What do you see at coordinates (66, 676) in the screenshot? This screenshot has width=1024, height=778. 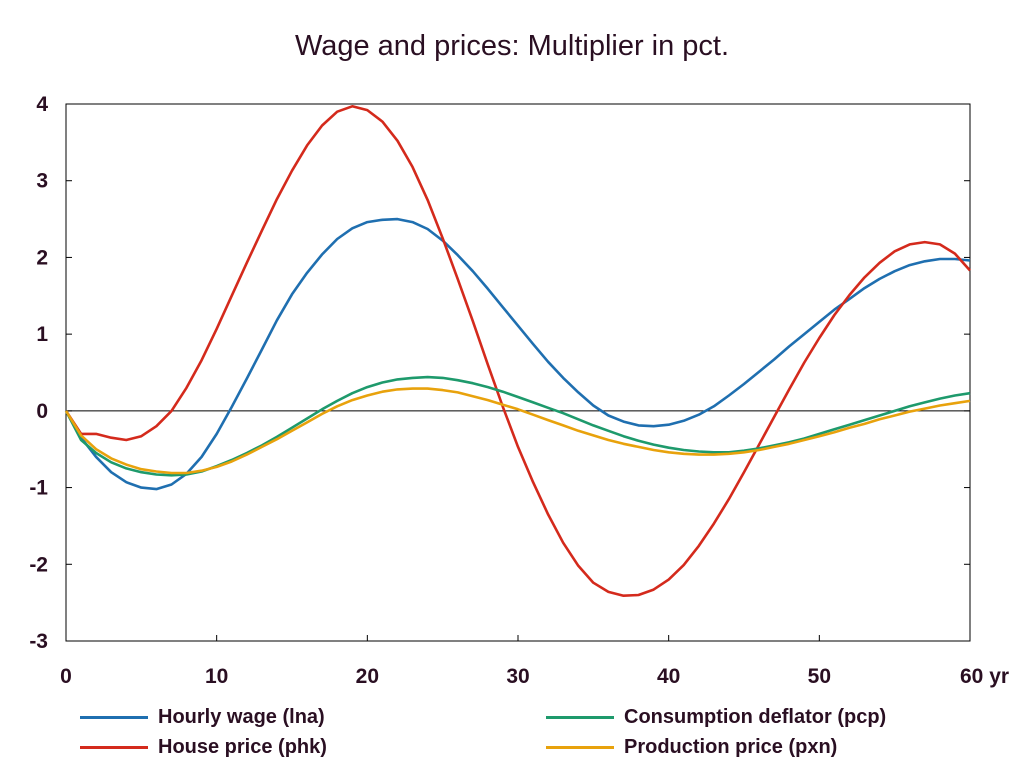 I see `x-tick-label: 0` at bounding box center [66, 676].